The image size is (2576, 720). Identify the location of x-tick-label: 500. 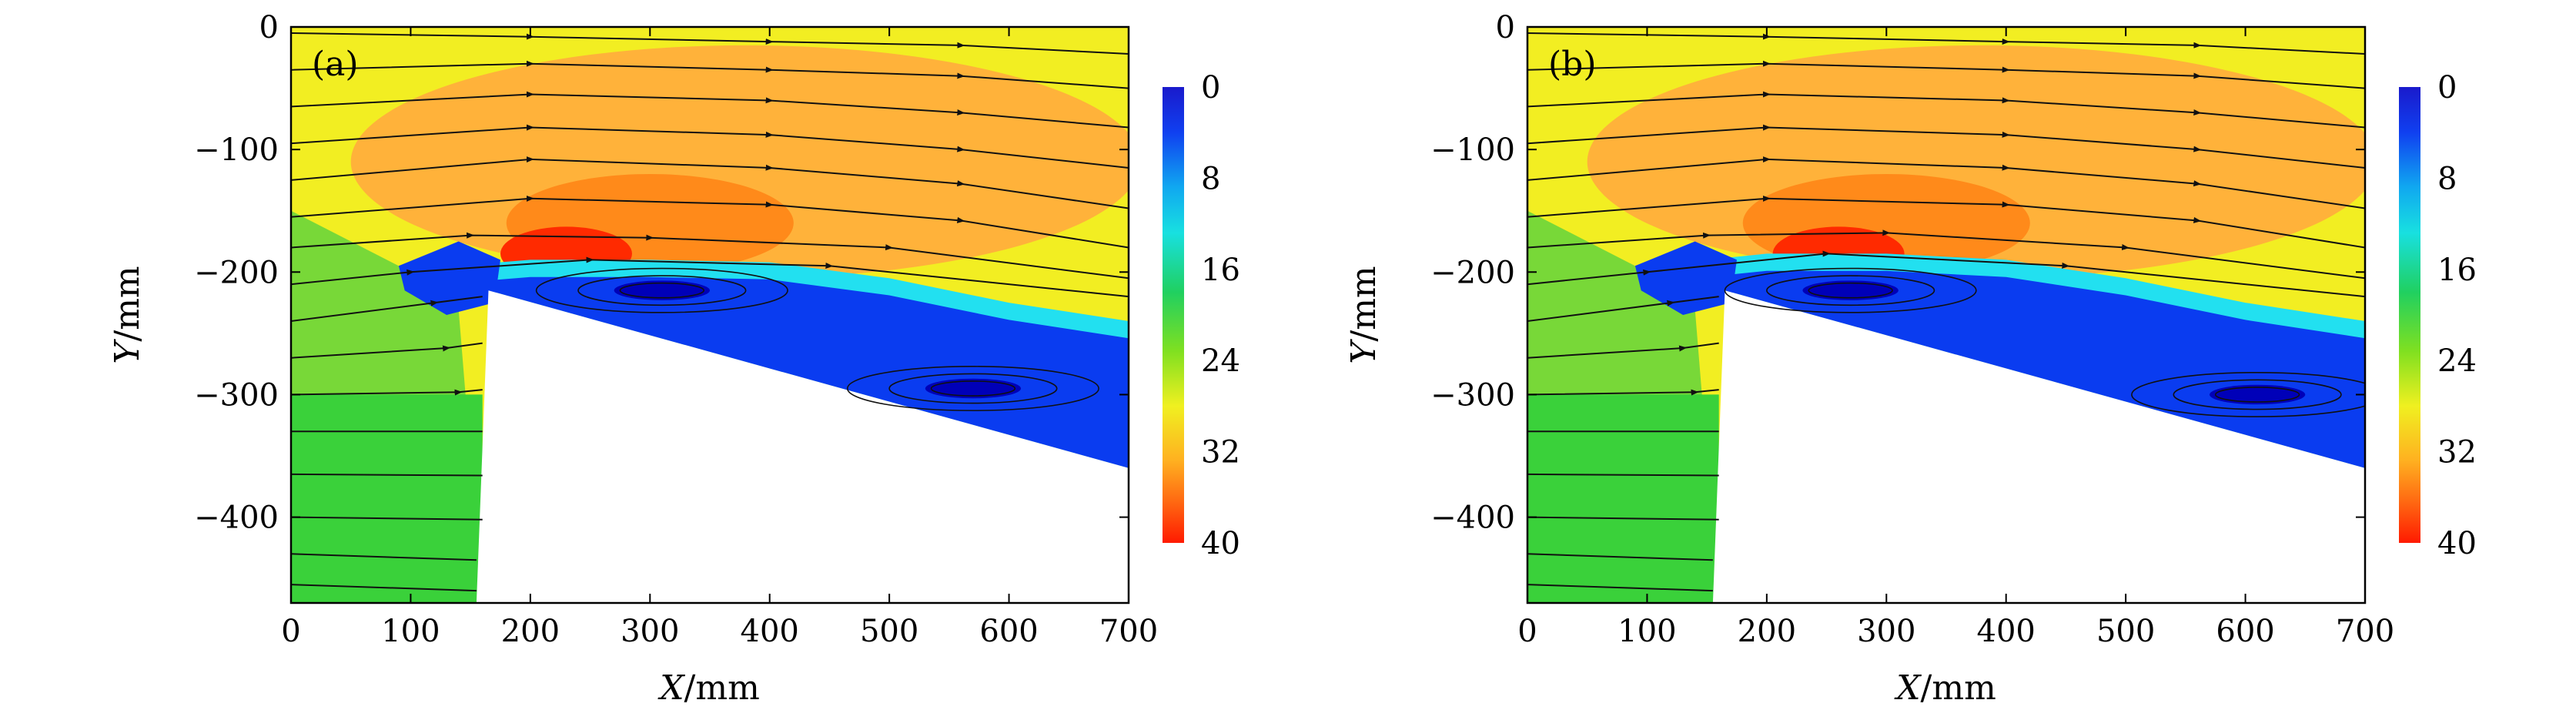
(889, 631).